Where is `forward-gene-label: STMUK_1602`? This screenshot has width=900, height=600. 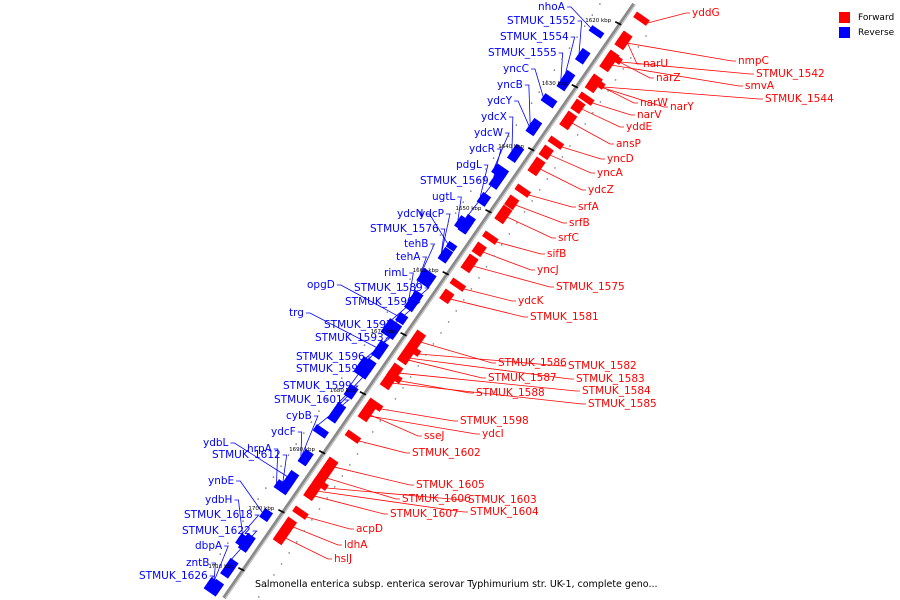
forward-gene-label: STMUK_1602 is located at coordinates (446, 453).